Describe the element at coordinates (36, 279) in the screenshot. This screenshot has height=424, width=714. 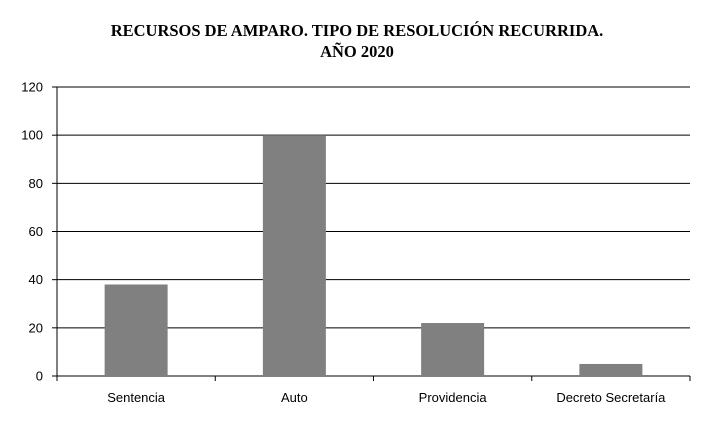
I see `y-tick-label: 40` at that location.